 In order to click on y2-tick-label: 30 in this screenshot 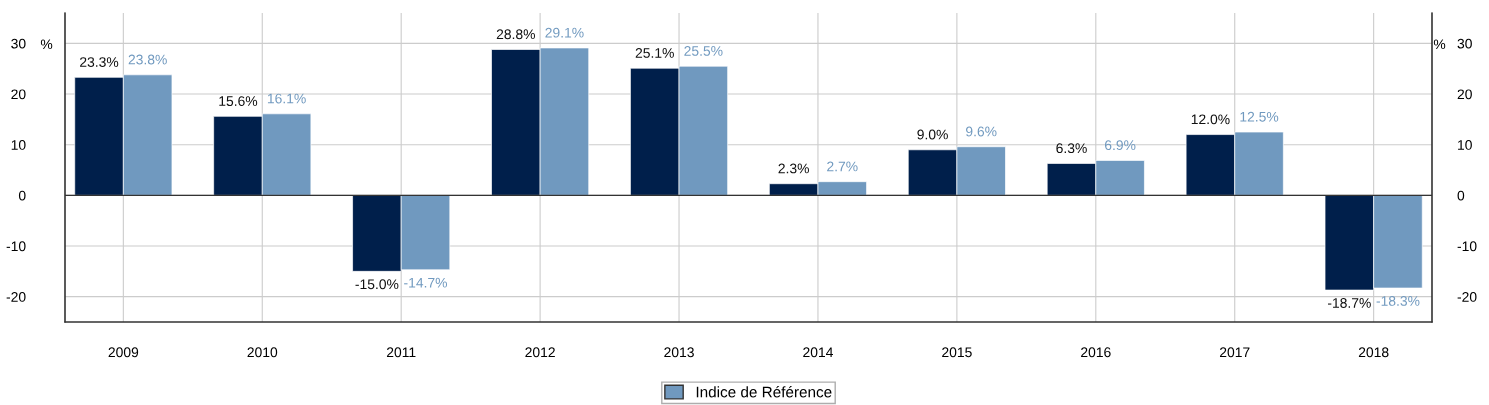, I will do `click(1464, 43)`.